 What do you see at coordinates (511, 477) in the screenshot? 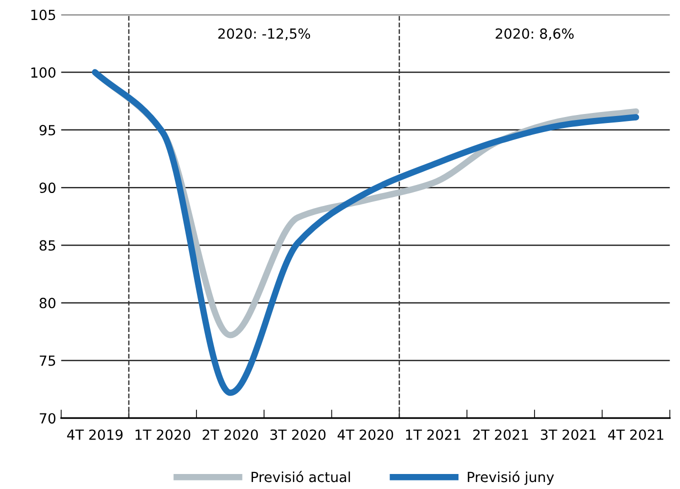
I see `legend-label: Previsió juny` at bounding box center [511, 477].